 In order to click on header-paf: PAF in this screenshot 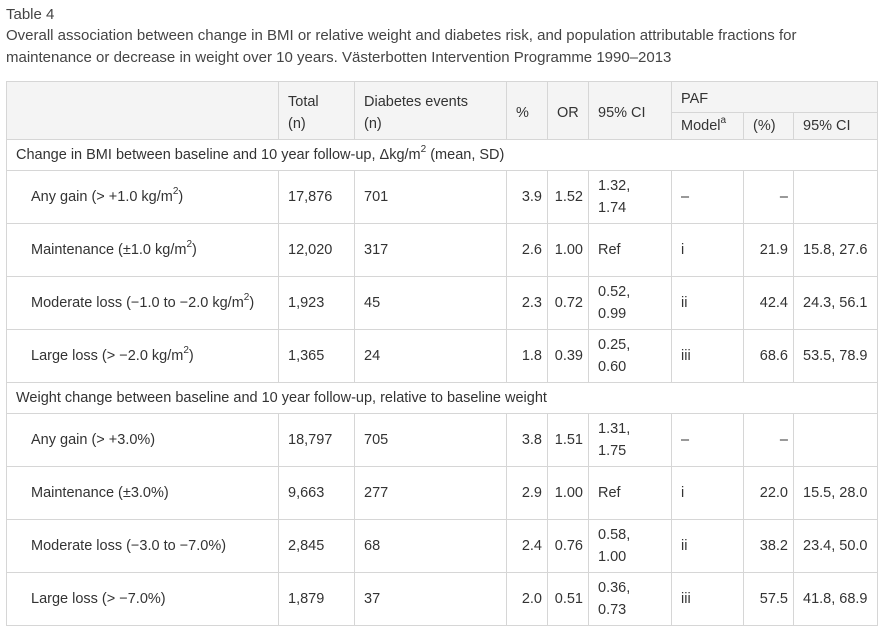, I will do `click(774, 97)`.